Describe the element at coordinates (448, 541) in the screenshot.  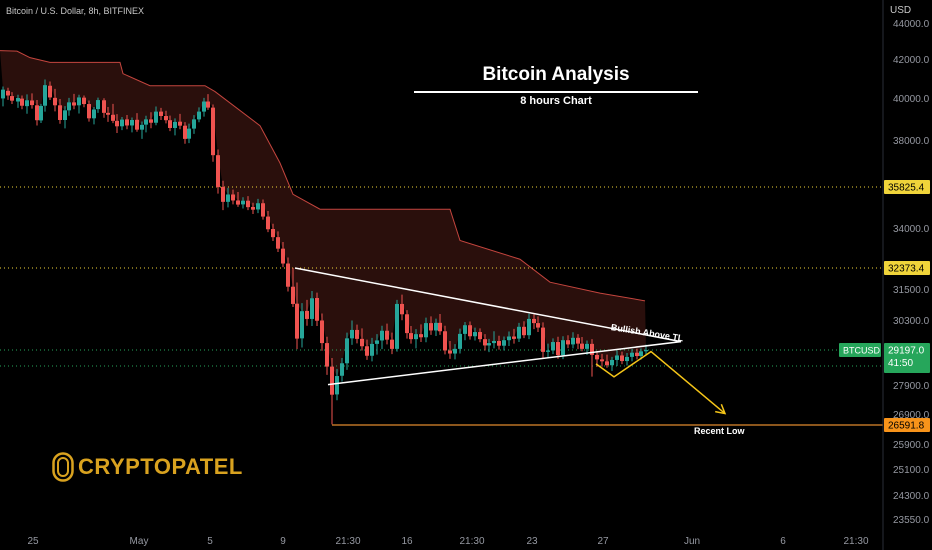
I see `time-axis: 25 May 5 9 21:30 16 21:30 23 27 Jun 6 21:30` at that location.